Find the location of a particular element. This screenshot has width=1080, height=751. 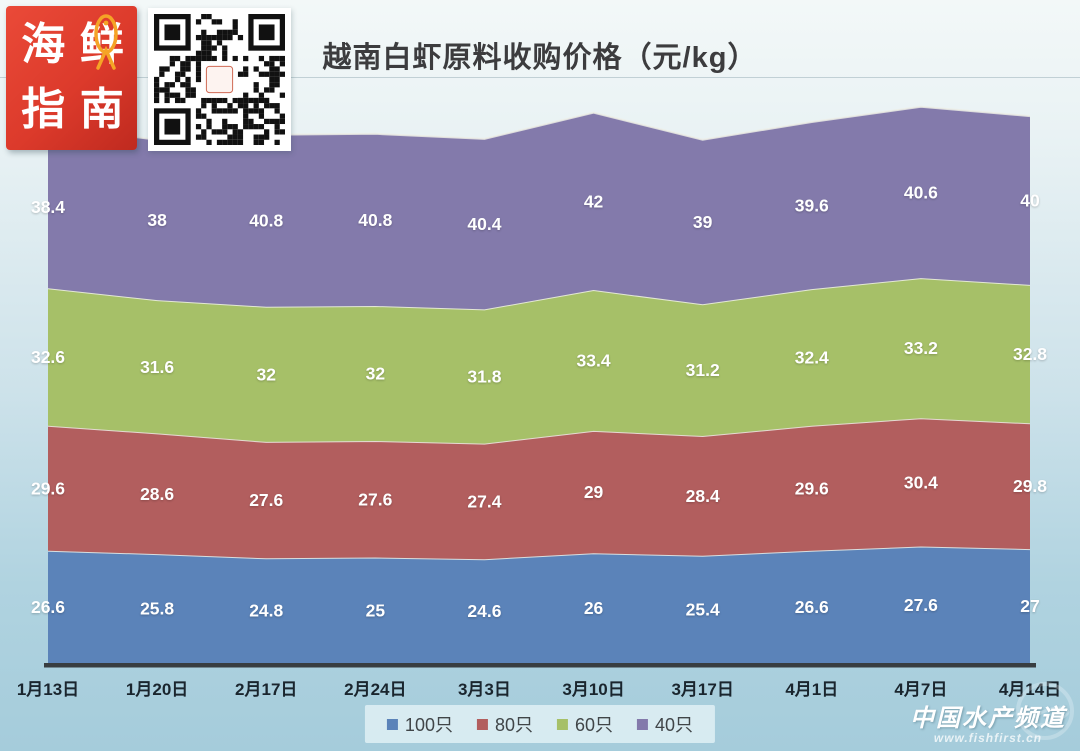

data-label-100只: 24.6 is located at coordinates (484, 611).